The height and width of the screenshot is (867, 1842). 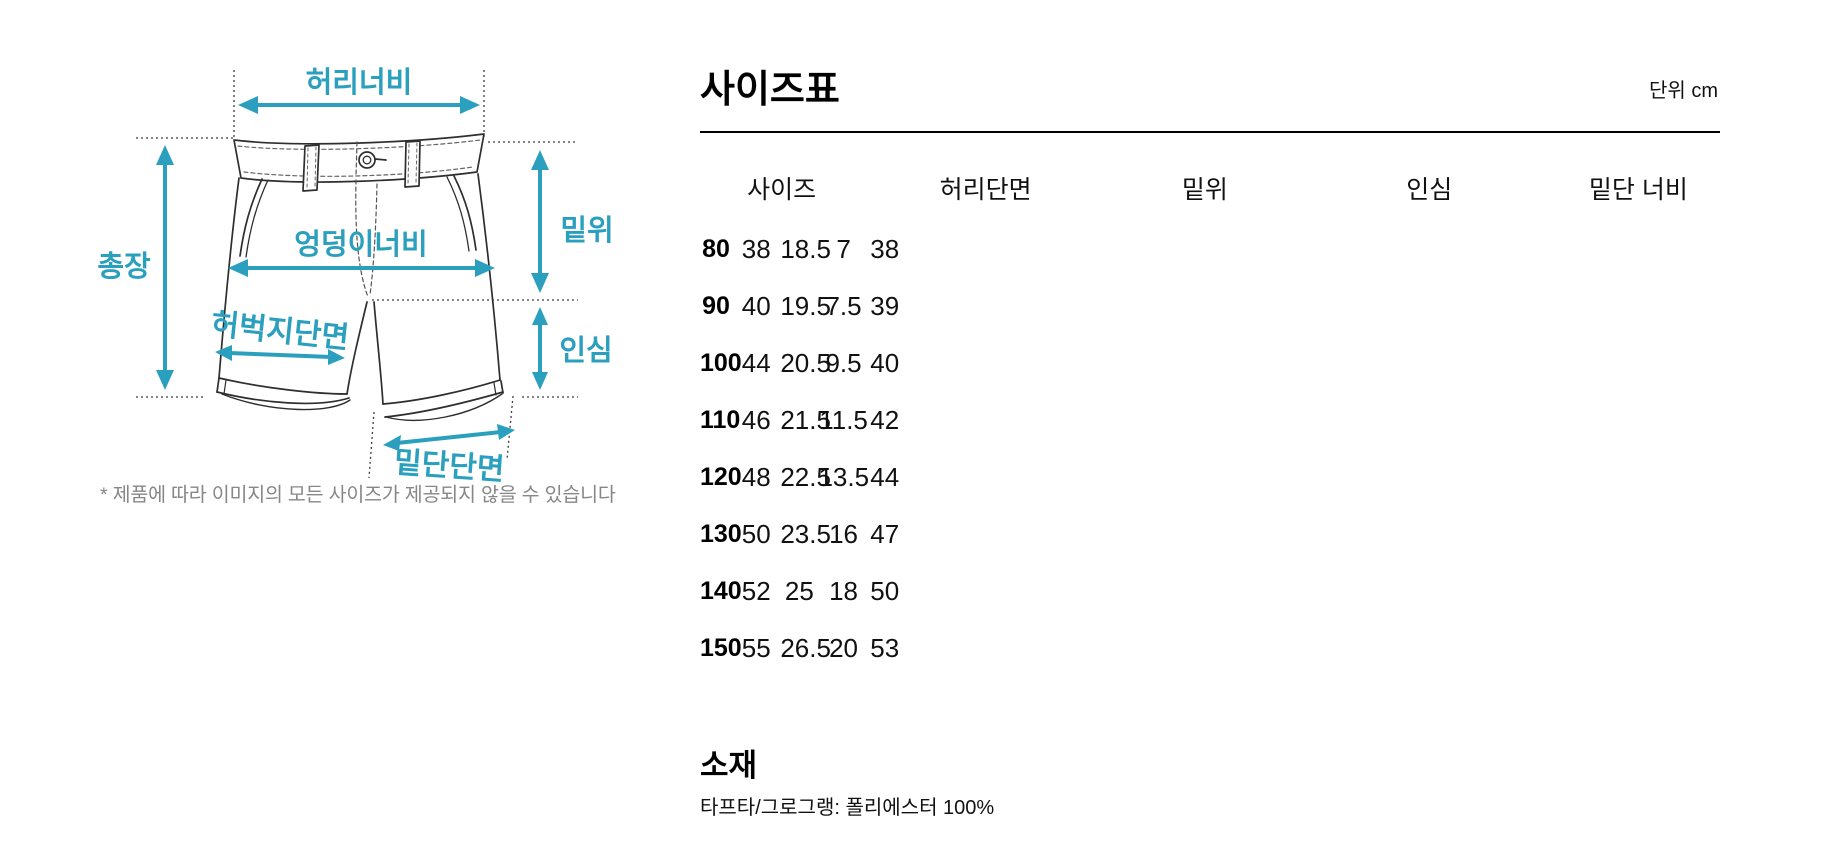 What do you see at coordinates (805, 477) in the screenshot?
I see `value-cell: 22.5` at bounding box center [805, 477].